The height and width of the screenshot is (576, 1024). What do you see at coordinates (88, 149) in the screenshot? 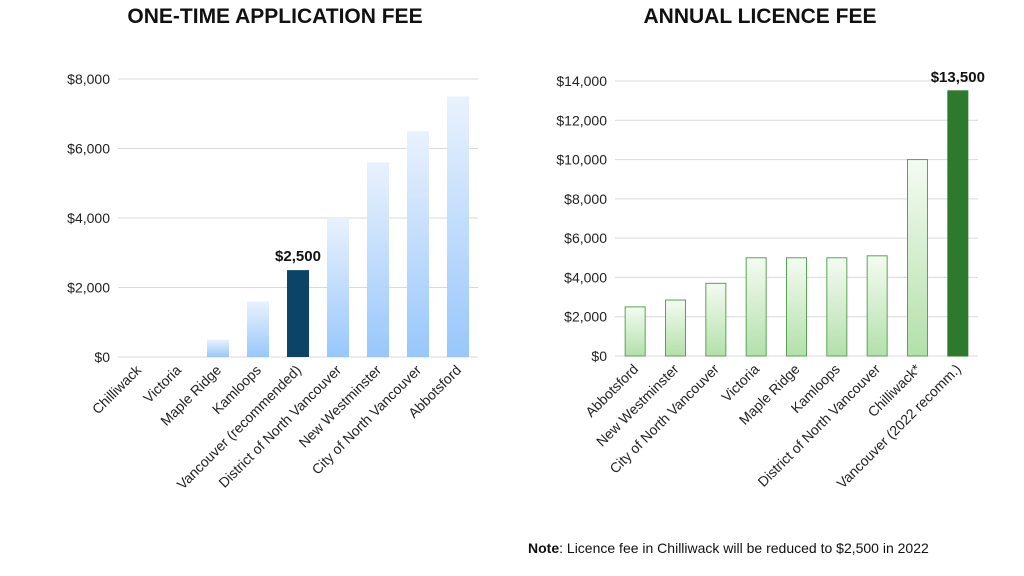
I see `application-fee-ytick-label: $6,000` at bounding box center [88, 149].